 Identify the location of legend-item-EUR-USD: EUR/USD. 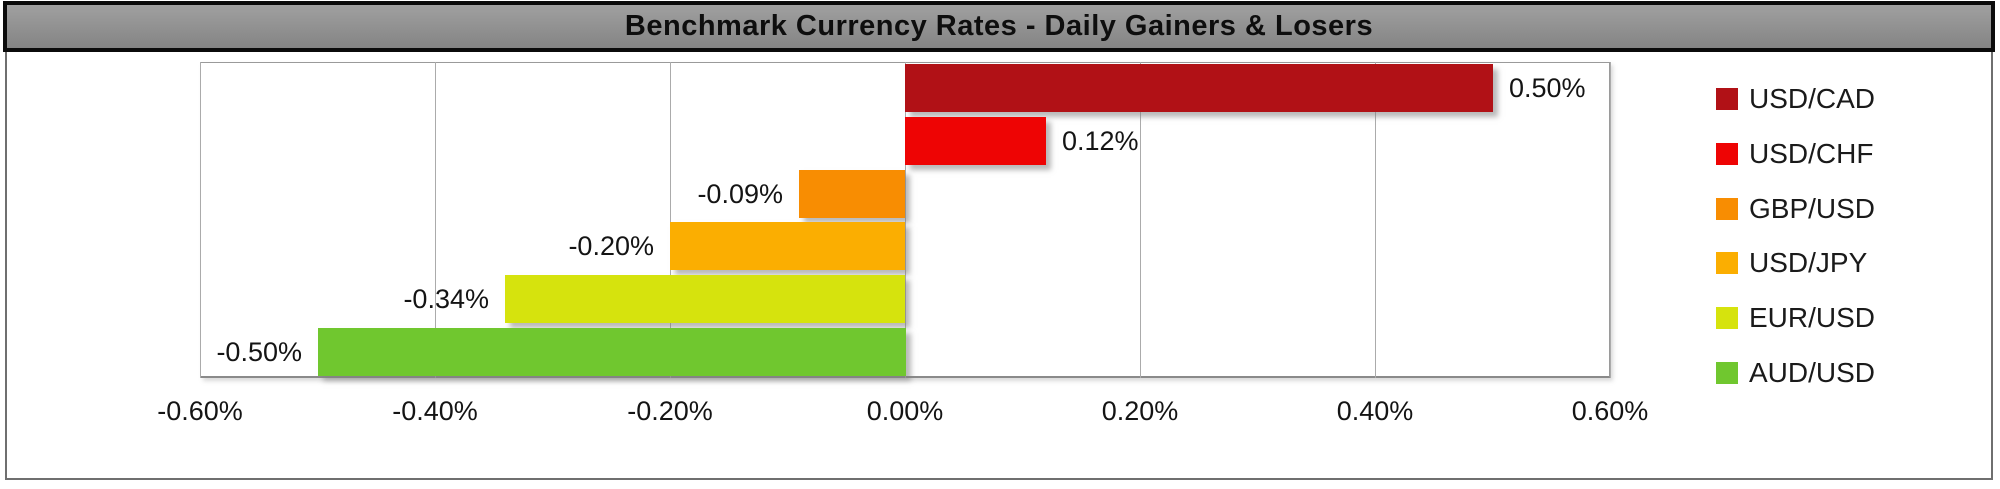
(1846, 318).